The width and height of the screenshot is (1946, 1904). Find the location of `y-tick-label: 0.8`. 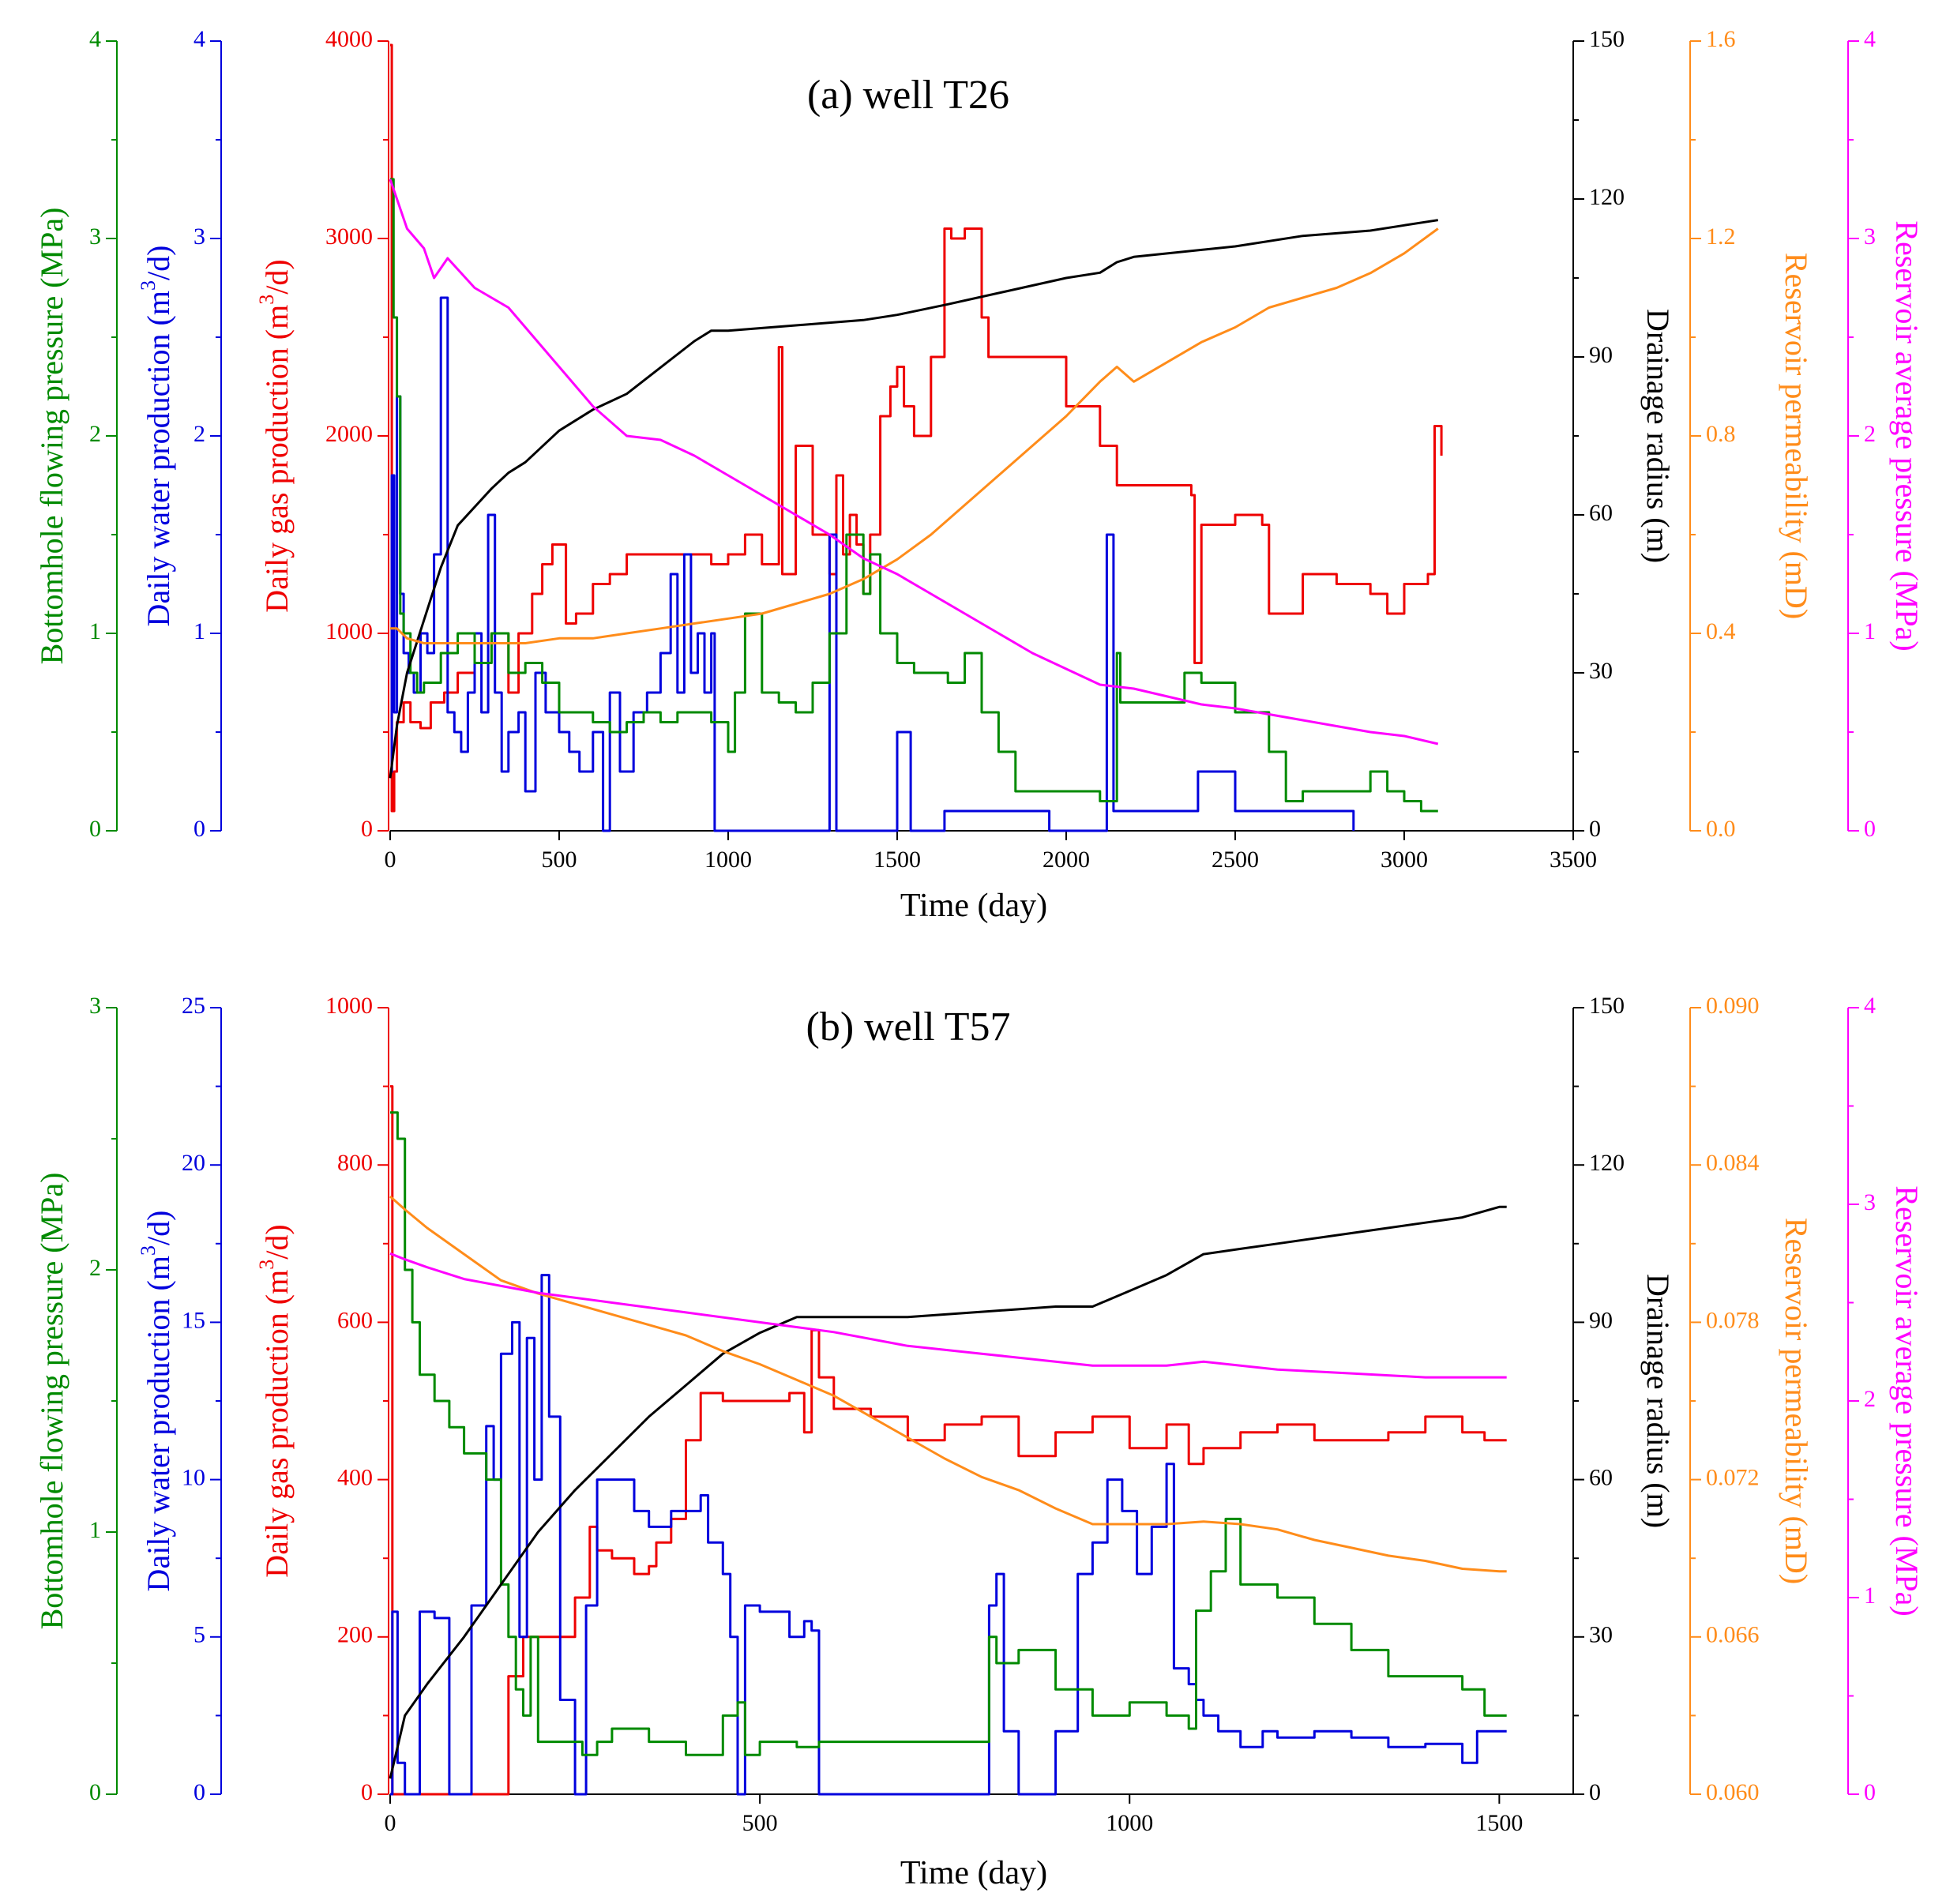

y-tick-label: 0.8 is located at coordinates (1721, 434).